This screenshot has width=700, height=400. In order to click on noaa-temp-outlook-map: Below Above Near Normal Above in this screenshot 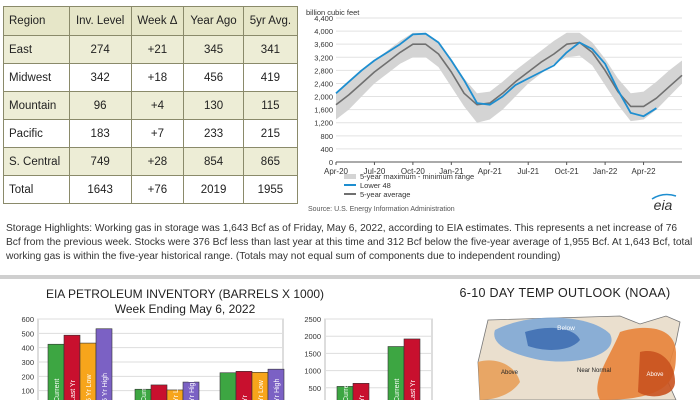, I will do `click(579, 357)`.